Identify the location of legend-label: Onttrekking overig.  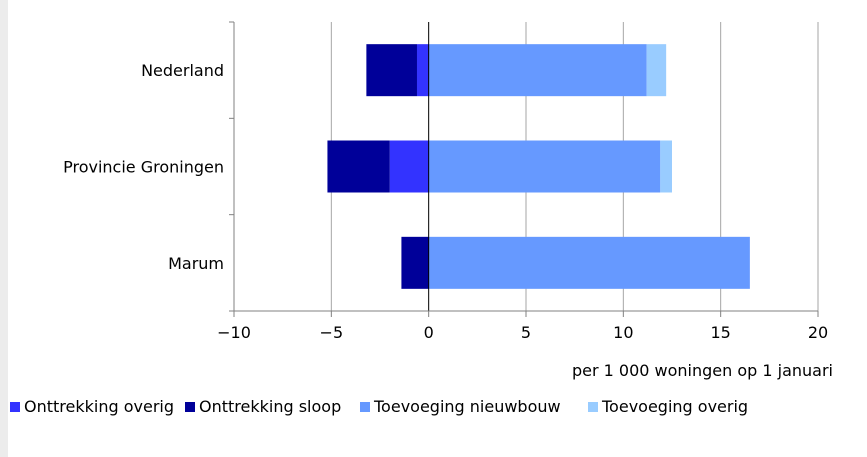
(99, 406).